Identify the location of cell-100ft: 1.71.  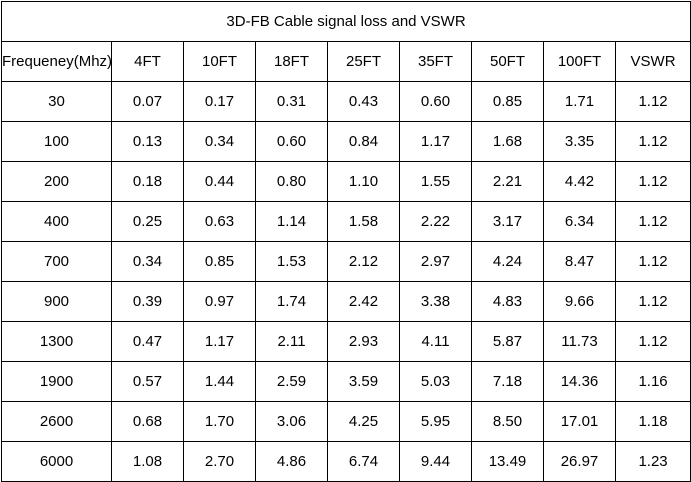
(579, 101).